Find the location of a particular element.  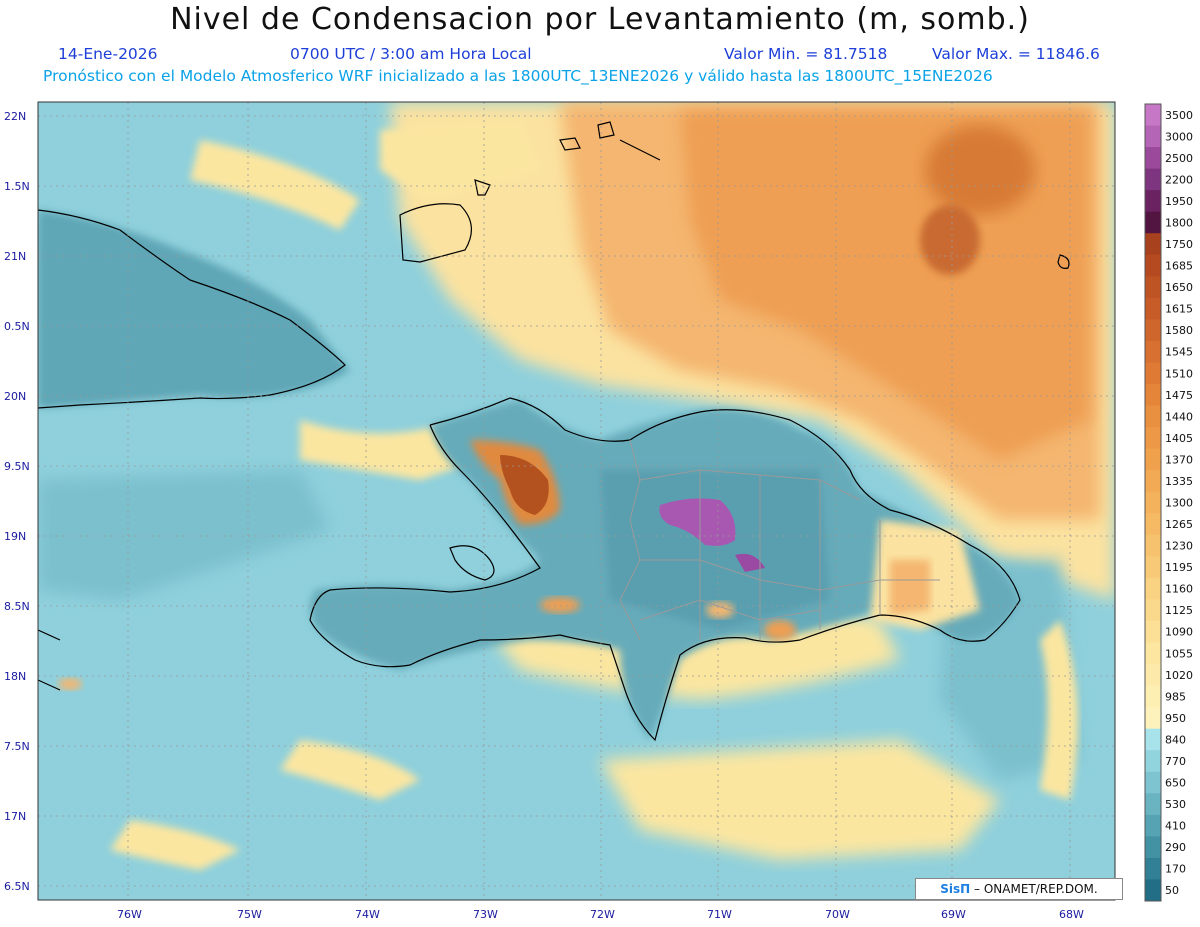

colorbar-label: 1405 is located at coordinates (1179, 438).